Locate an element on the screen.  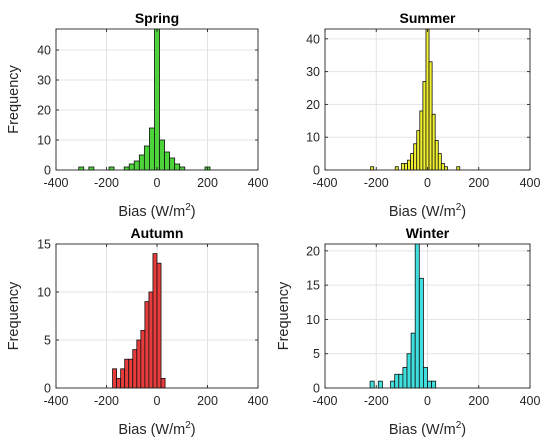
panel-title: Autumn is located at coordinates (157, 233).